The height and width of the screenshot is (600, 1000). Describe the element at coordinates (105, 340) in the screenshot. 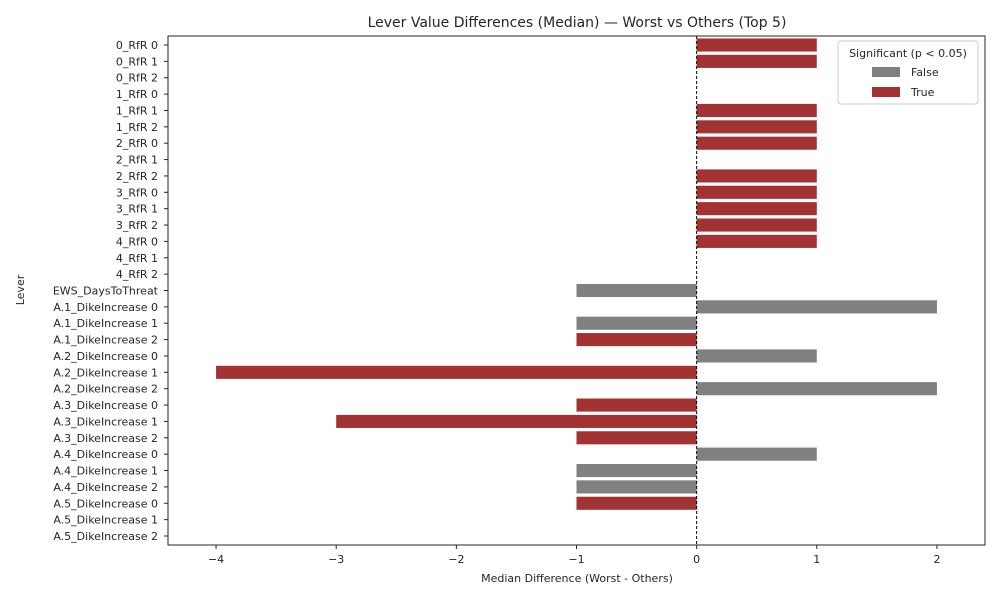

I see `y-tick-label: A.1_DikeIncrease 2` at that location.